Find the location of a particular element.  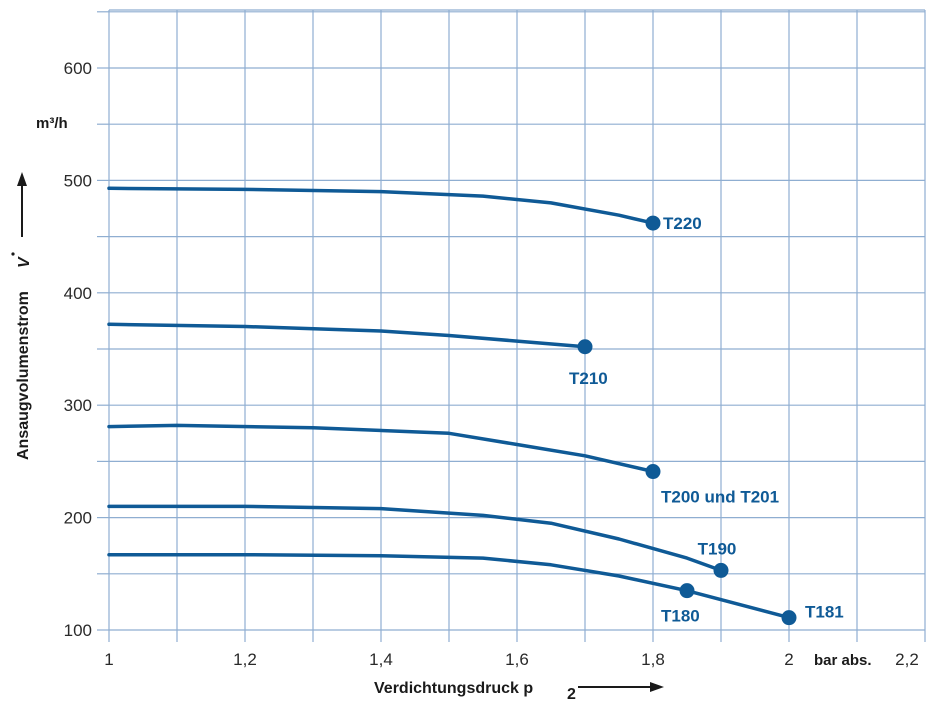

x-axis-title-subscript: 2 is located at coordinates (571, 694).